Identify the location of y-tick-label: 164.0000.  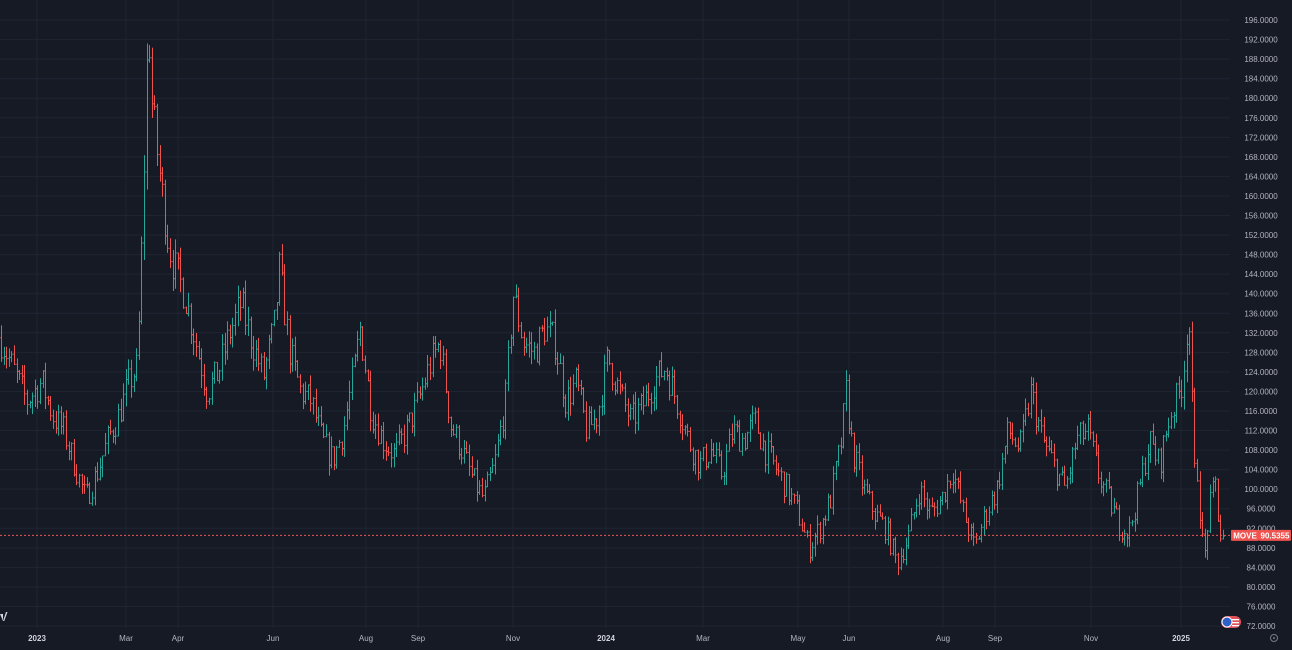
(1261, 176).